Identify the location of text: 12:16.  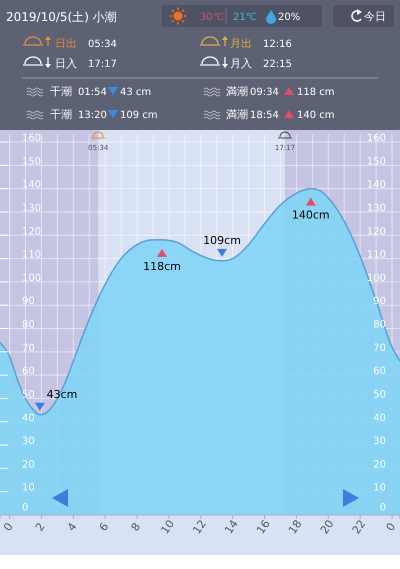
(277, 44).